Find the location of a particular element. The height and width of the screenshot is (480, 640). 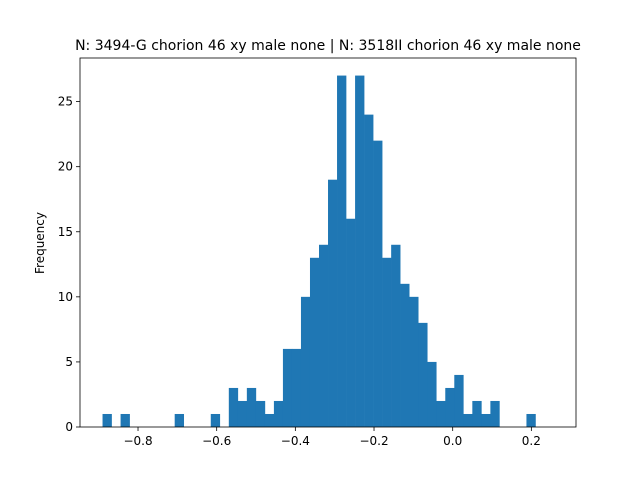

y-tick-label: 0 is located at coordinates (69, 427).